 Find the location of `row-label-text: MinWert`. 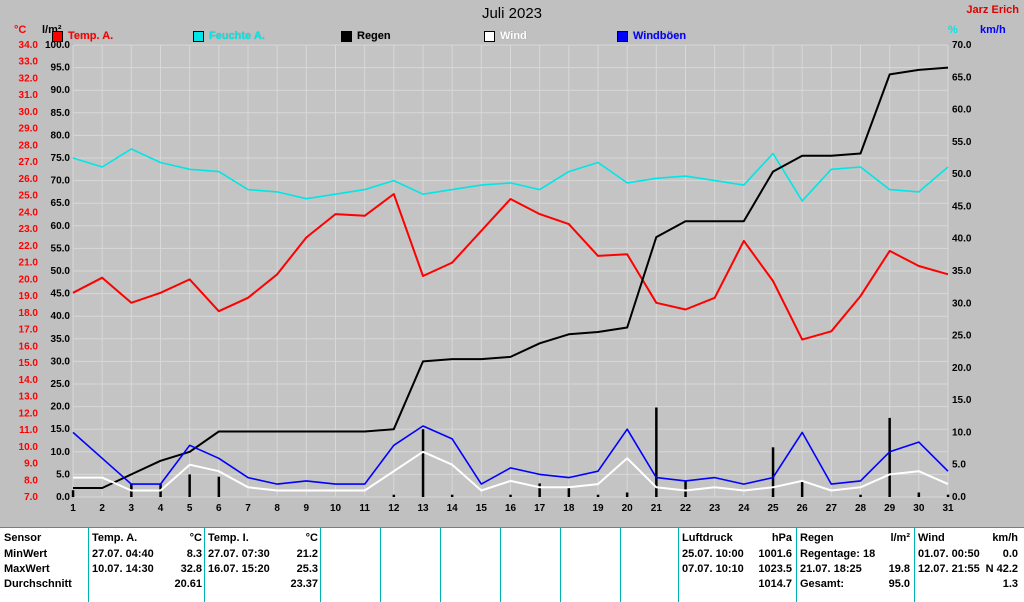

row-label-text: MinWert is located at coordinates (26, 554).